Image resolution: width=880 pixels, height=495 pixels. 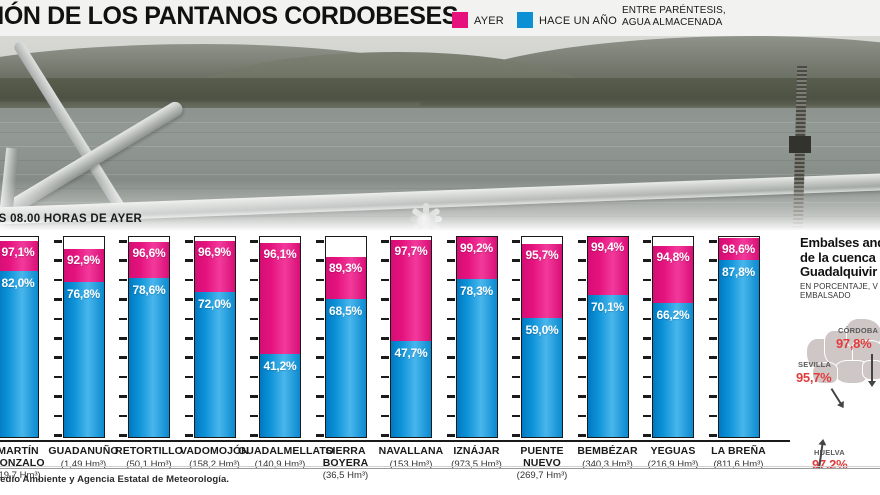 I want to click on bar-value-hace-un-ano: 82,0%, so click(x=18, y=283).